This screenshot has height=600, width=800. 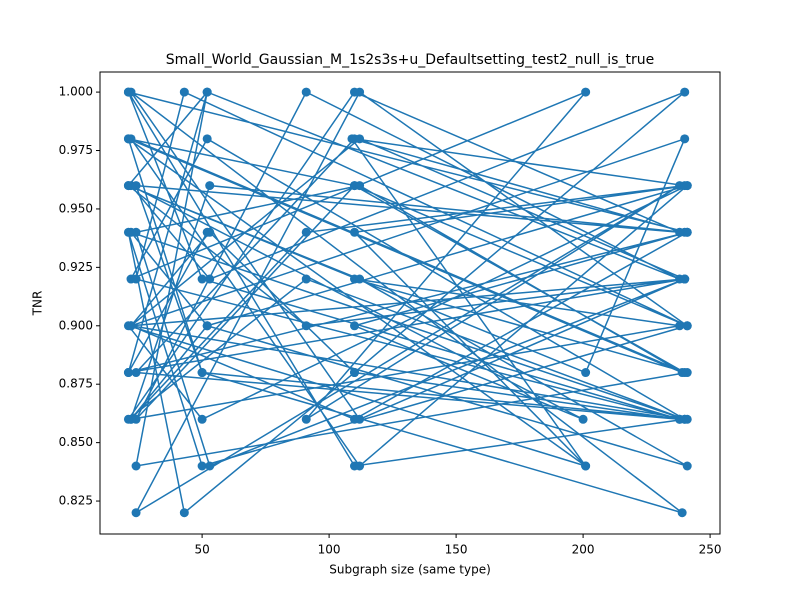 I want to click on y-tick-label: 0.825, so click(x=76, y=501).